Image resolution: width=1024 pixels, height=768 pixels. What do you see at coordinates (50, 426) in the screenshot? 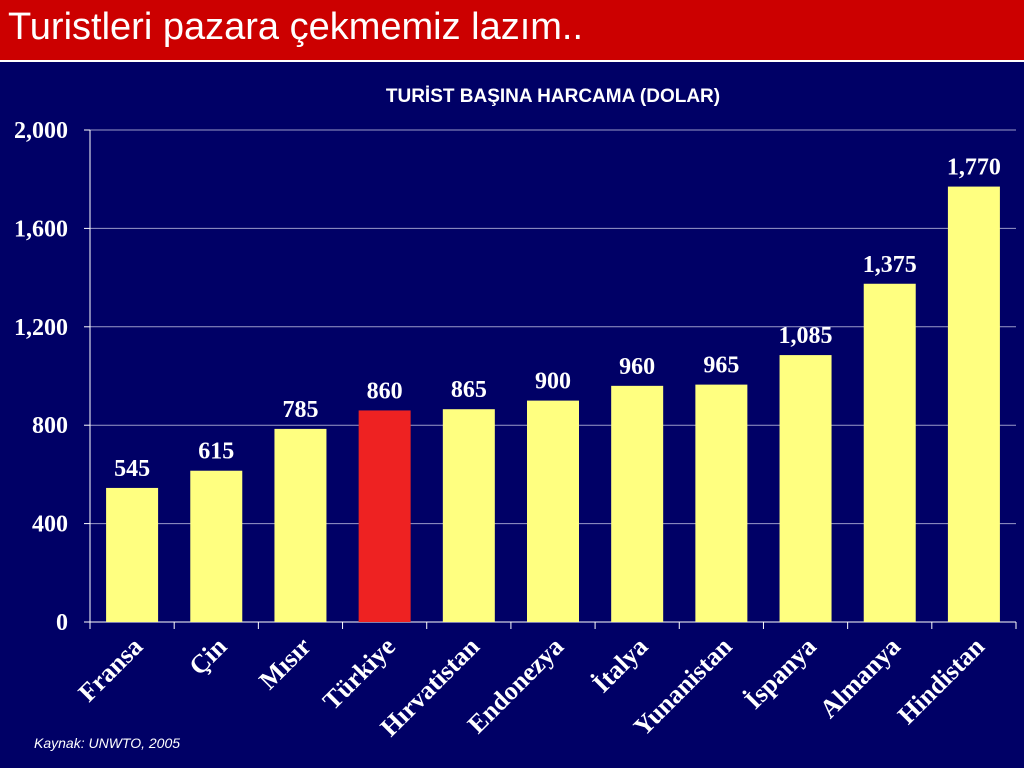
I see `y-tick-label: 800` at bounding box center [50, 426].